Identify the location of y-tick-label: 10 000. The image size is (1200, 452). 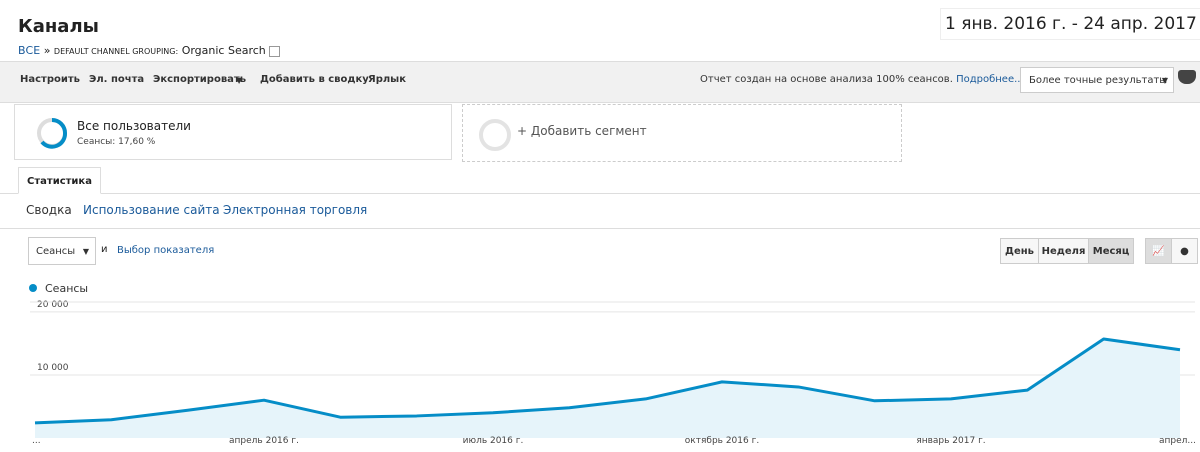
(53, 368).